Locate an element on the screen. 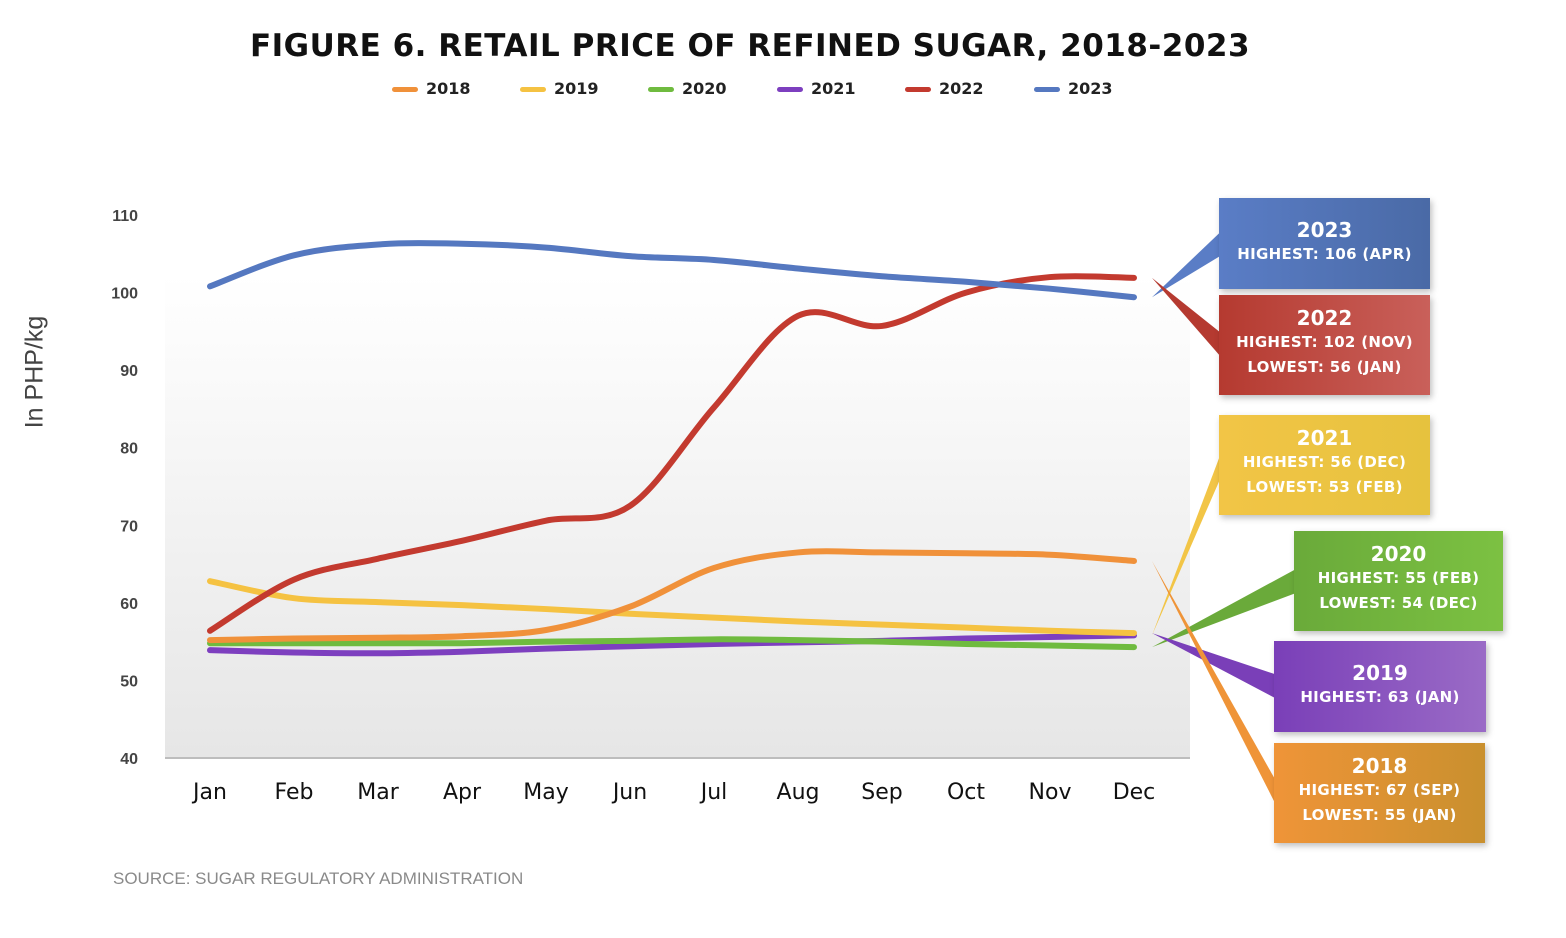 The width and height of the screenshot is (1566, 938). y-tick-label: 60 is located at coordinates (129, 604).